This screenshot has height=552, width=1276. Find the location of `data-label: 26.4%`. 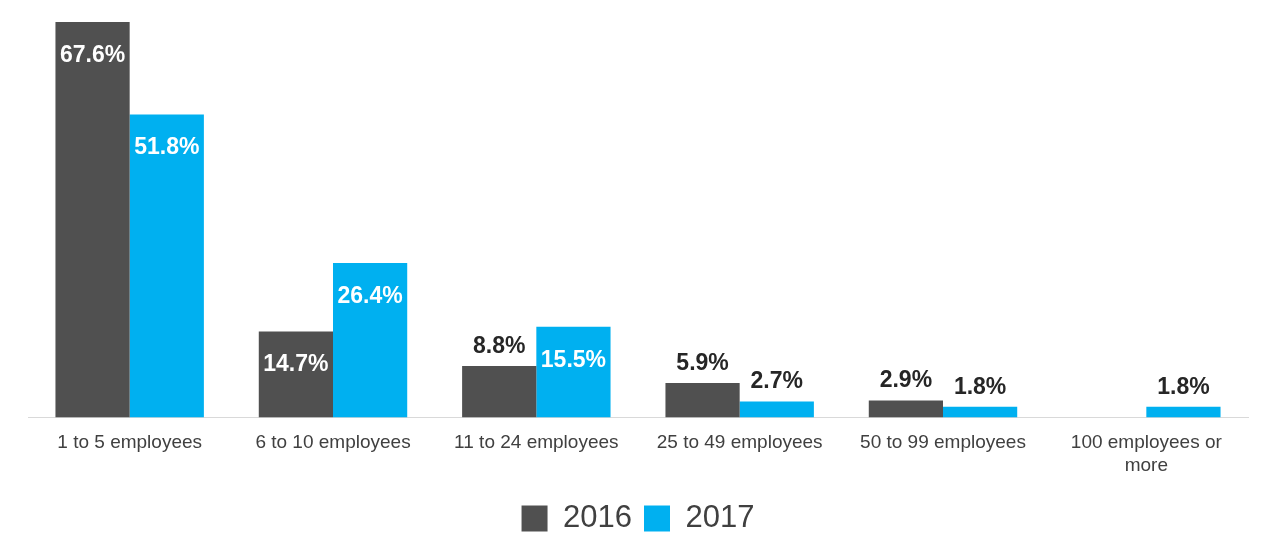

data-label: 26.4% is located at coordinates (370, 294).